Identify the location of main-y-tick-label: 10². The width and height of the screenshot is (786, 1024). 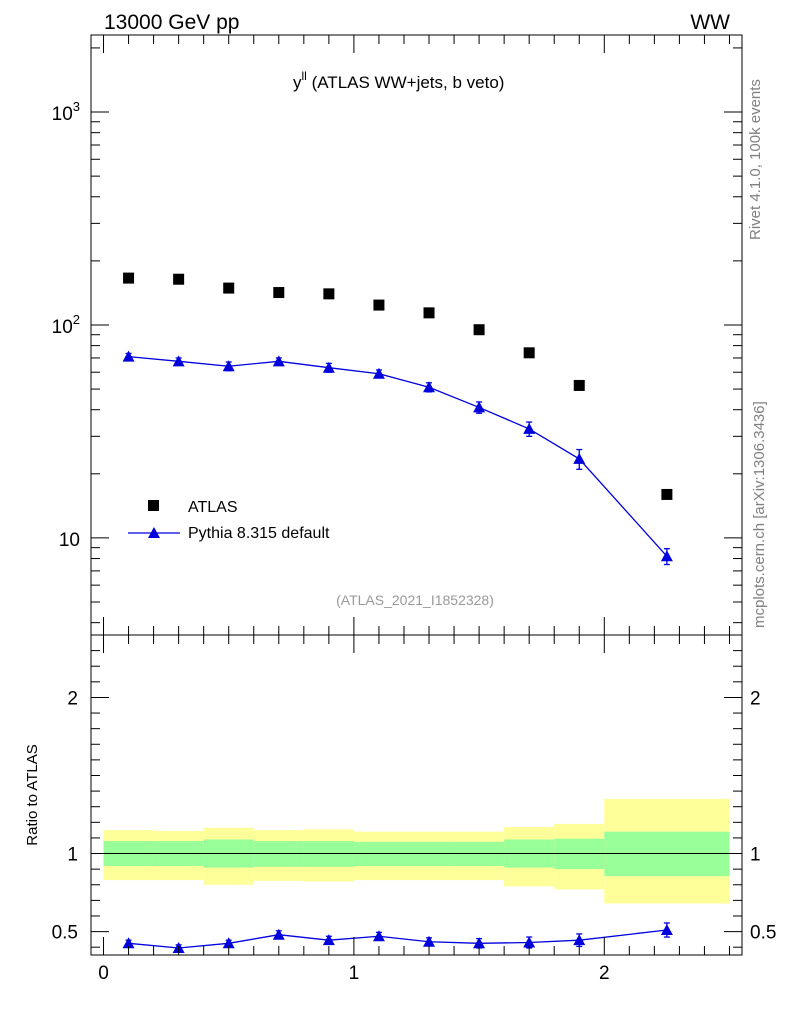
(66, 325).